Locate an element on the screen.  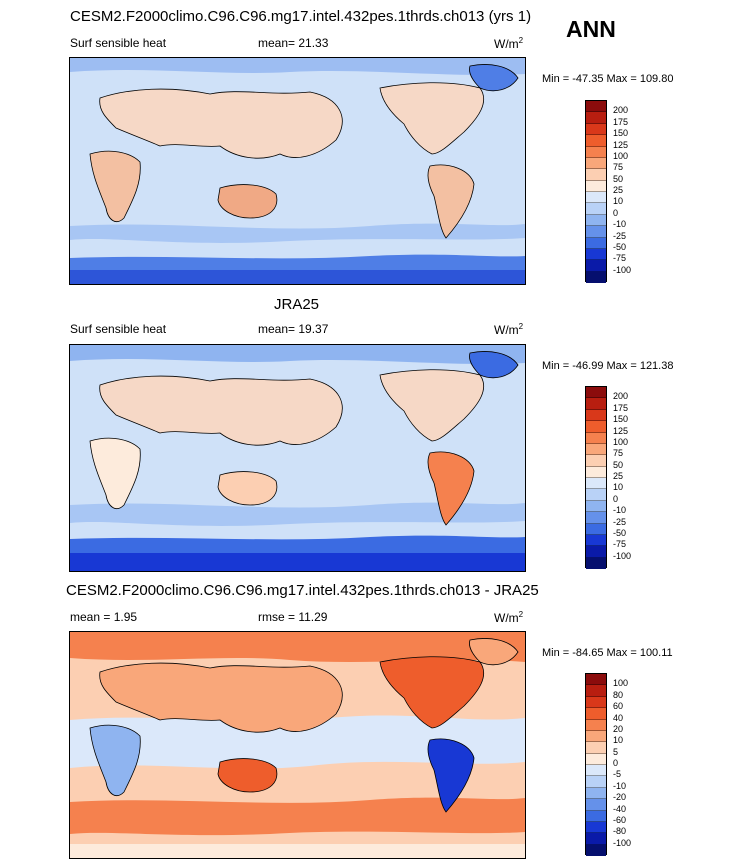
panel-2-arctic-band is located at coordinates (297, 354).